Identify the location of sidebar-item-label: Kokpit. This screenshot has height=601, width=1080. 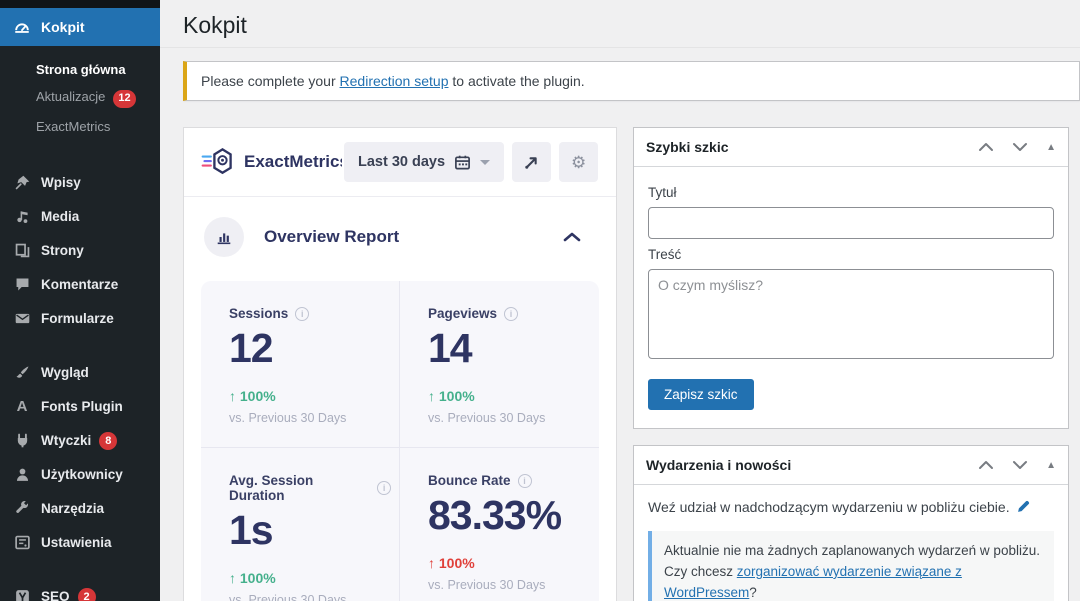
(63, 27).